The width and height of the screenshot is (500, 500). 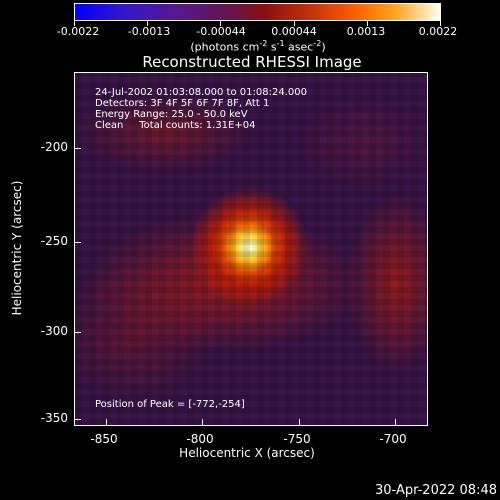 I want to click on colorbar-tick-label: 0.0022, so click(x=438, y=31).